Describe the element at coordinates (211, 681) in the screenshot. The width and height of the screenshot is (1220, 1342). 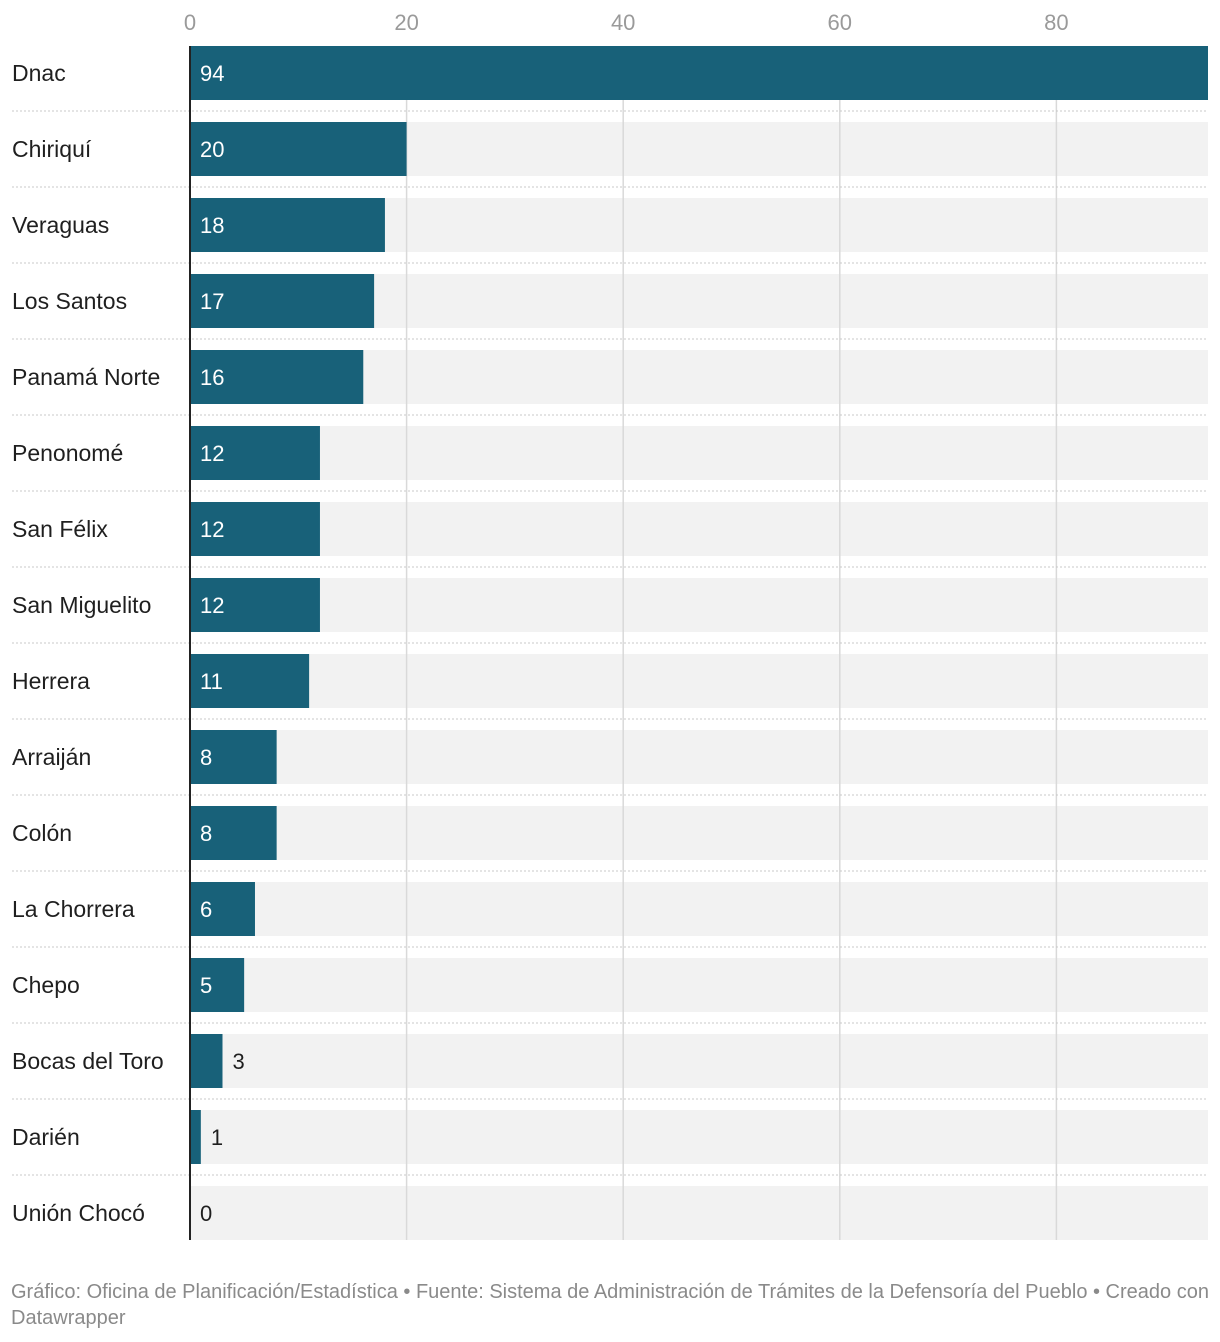
I see `value-label: 11` at that location.